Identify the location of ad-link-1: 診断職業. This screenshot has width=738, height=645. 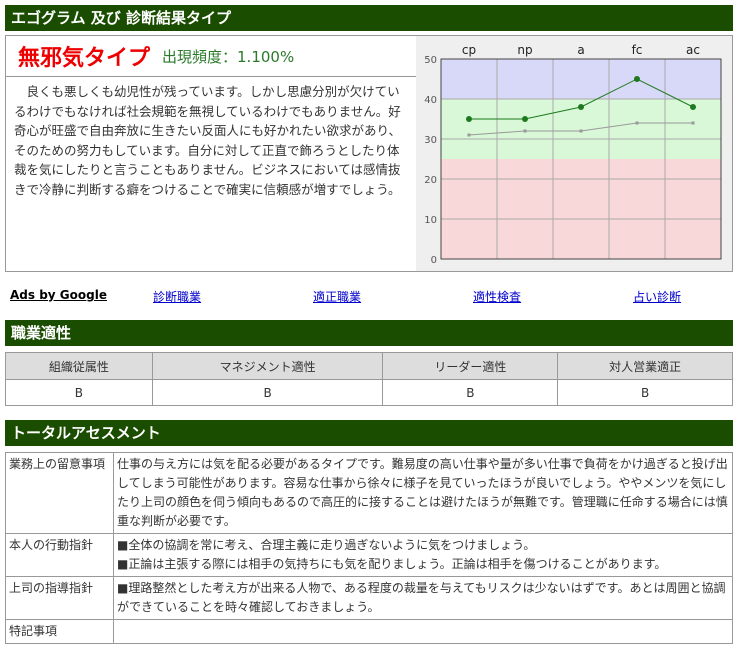
(177, 297).